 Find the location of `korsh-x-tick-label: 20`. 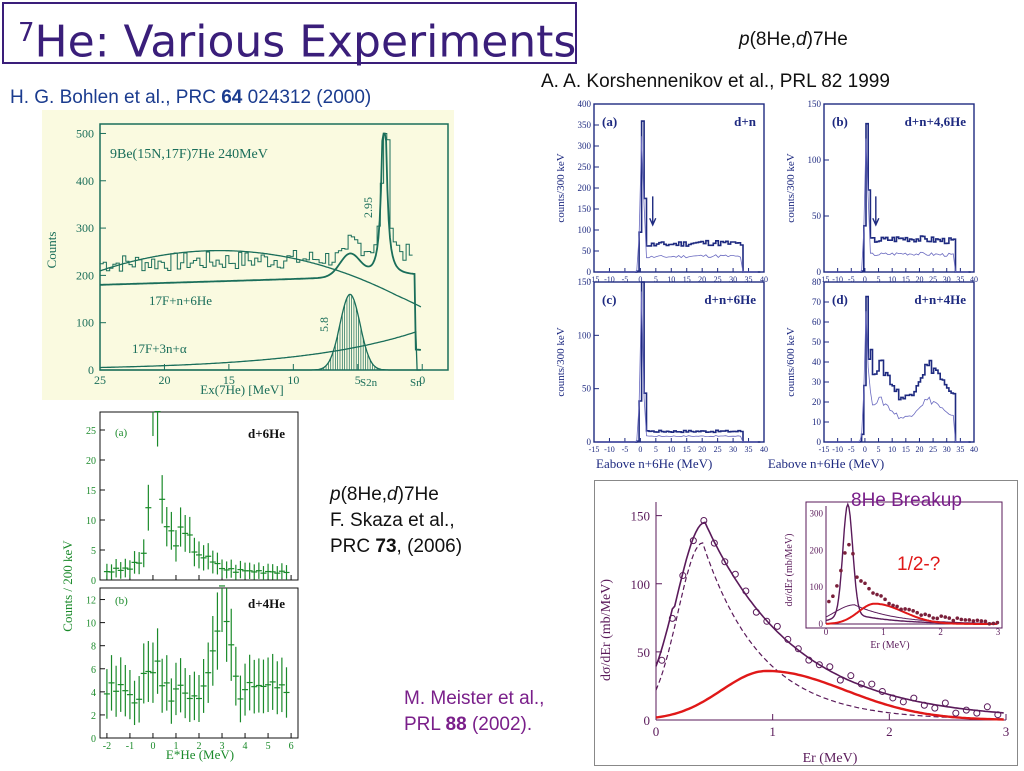

korsh-x-tick-label: 20 is located at coordinates (702, 279).